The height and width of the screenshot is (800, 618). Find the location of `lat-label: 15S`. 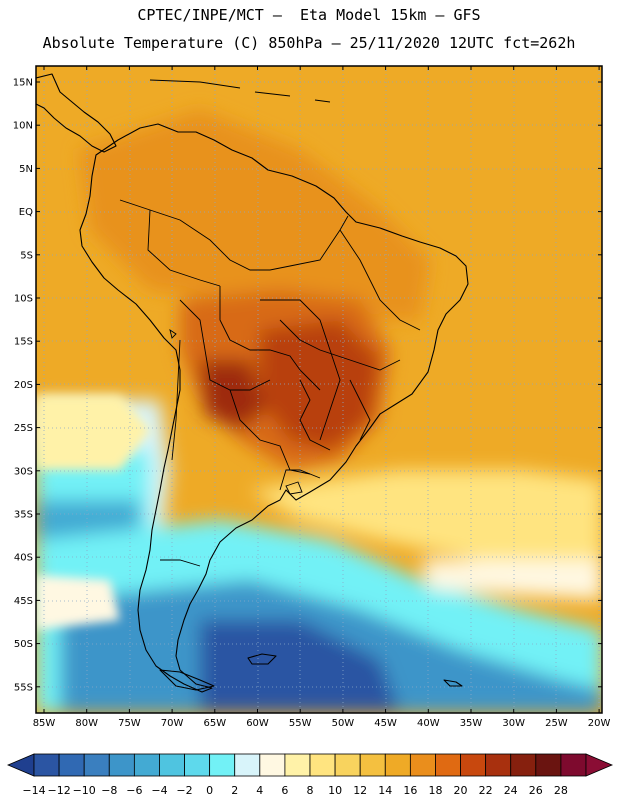

lat-label: 15S is located at coordinates (23, 342).